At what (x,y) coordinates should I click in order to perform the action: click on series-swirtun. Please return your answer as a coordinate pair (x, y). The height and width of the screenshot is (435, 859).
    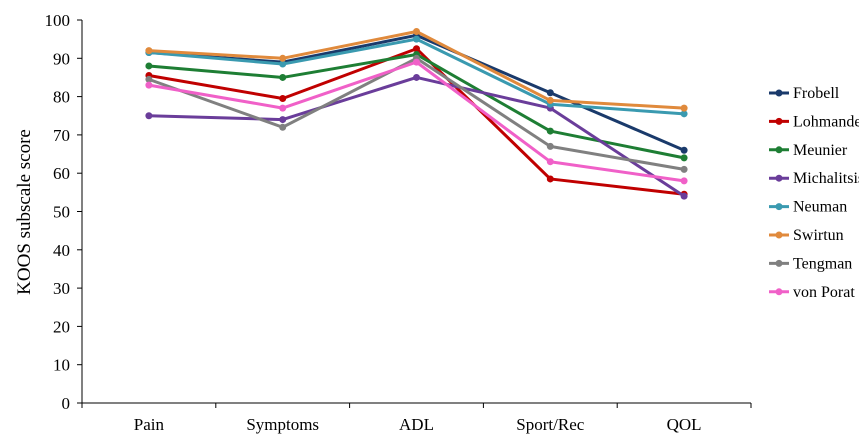
    Looking at the image, I should click on (416, 69).